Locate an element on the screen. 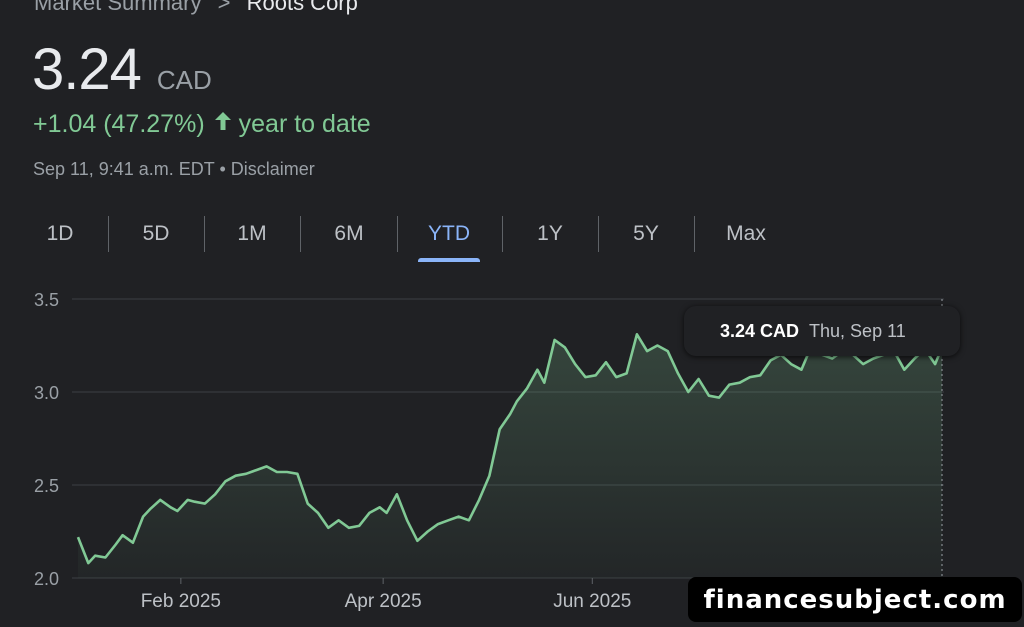 This screenshot has width=1024, height=627. tab-5d: 5D is located at coordinates (156, 233).